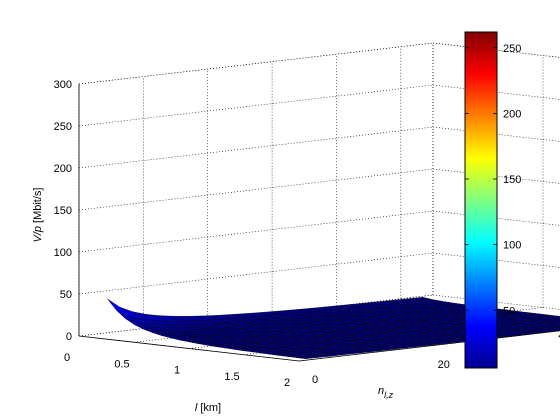 Image resolution: width=560 pixels, height=420 pixels. Describe the element at coordinates (63, 253) in the screenshot. I see `z-tick-label: 100` at that location.